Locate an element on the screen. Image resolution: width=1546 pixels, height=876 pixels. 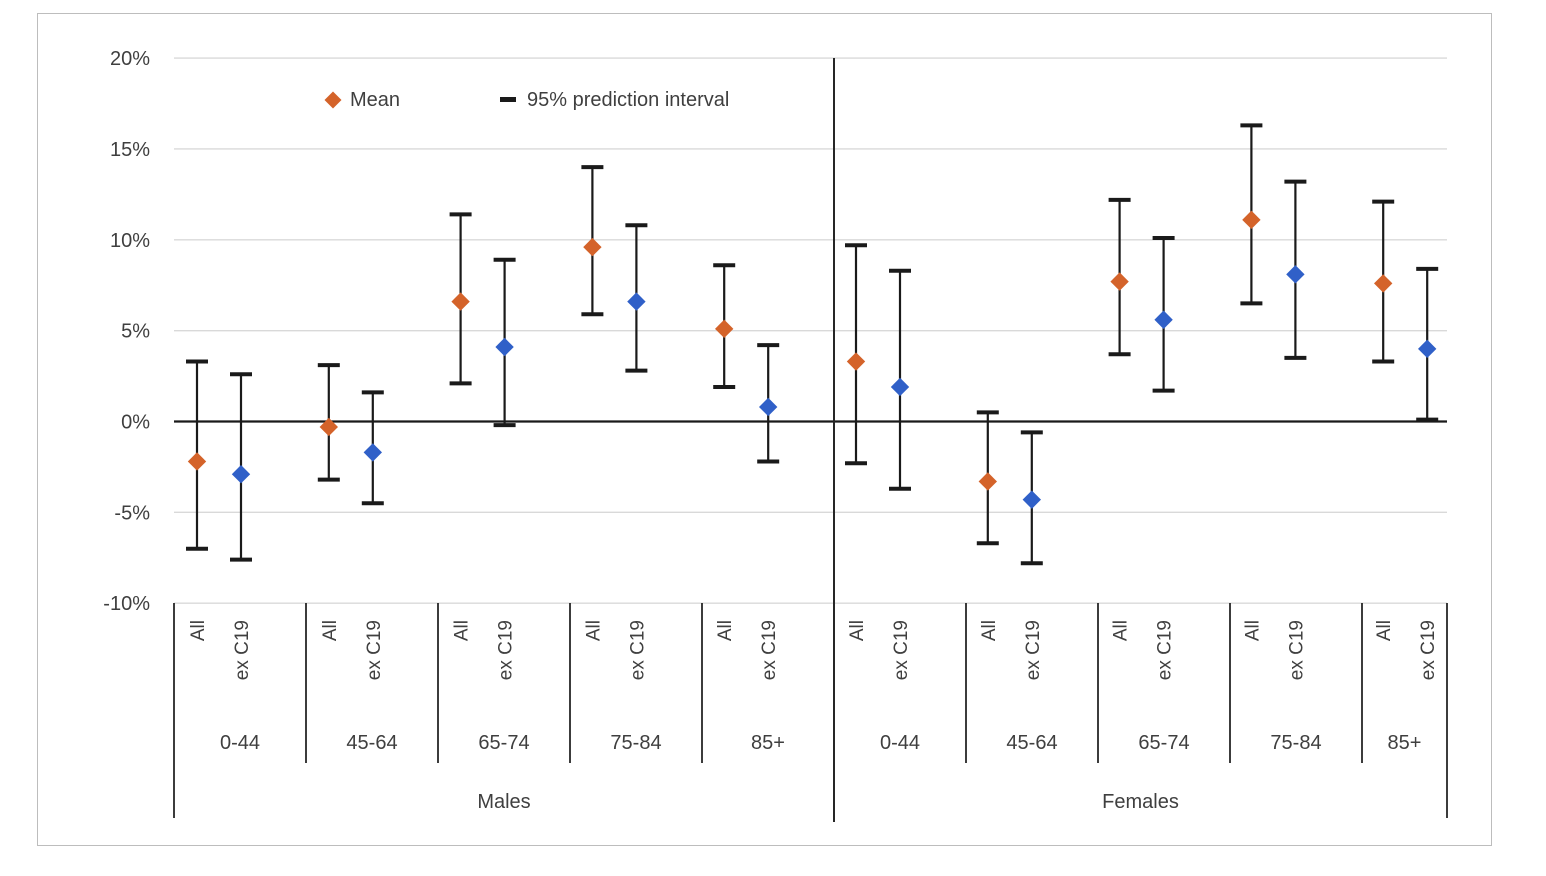
mean-marker-females-45-64-ex-c19 is located at coordinates (1031, 499).